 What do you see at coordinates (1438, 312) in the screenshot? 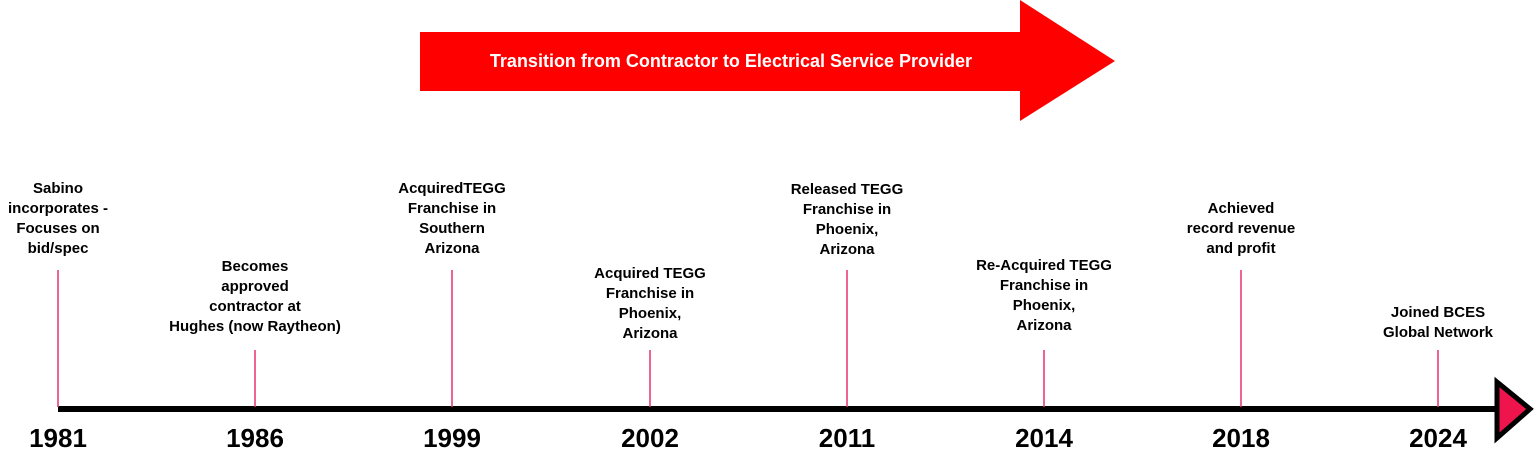
I see `event-description: Joined BCES` at bounding box center [1438, 312].